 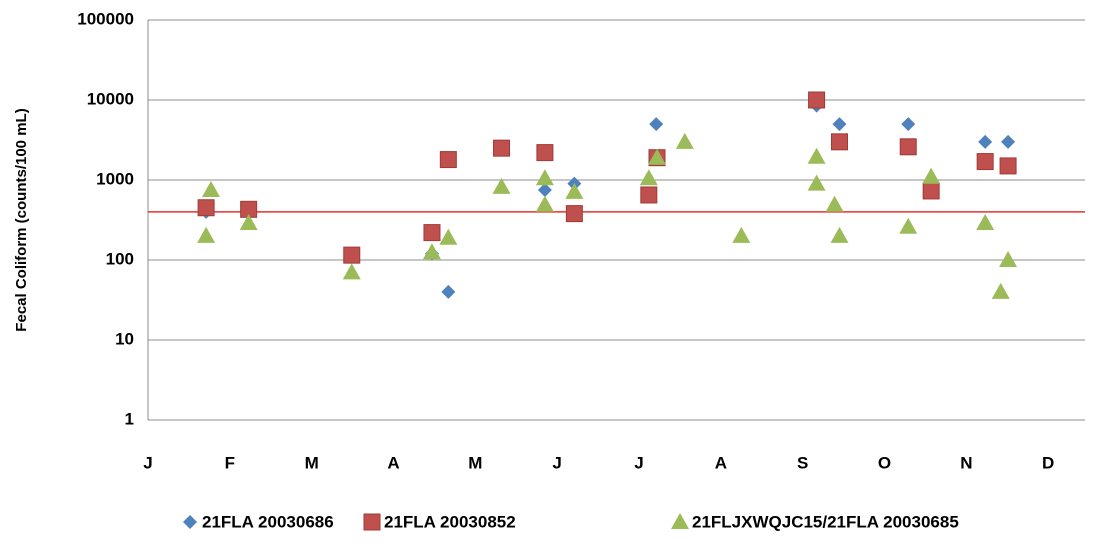 I want to click on y-tick-label: 100, so click(x=120, y=258).